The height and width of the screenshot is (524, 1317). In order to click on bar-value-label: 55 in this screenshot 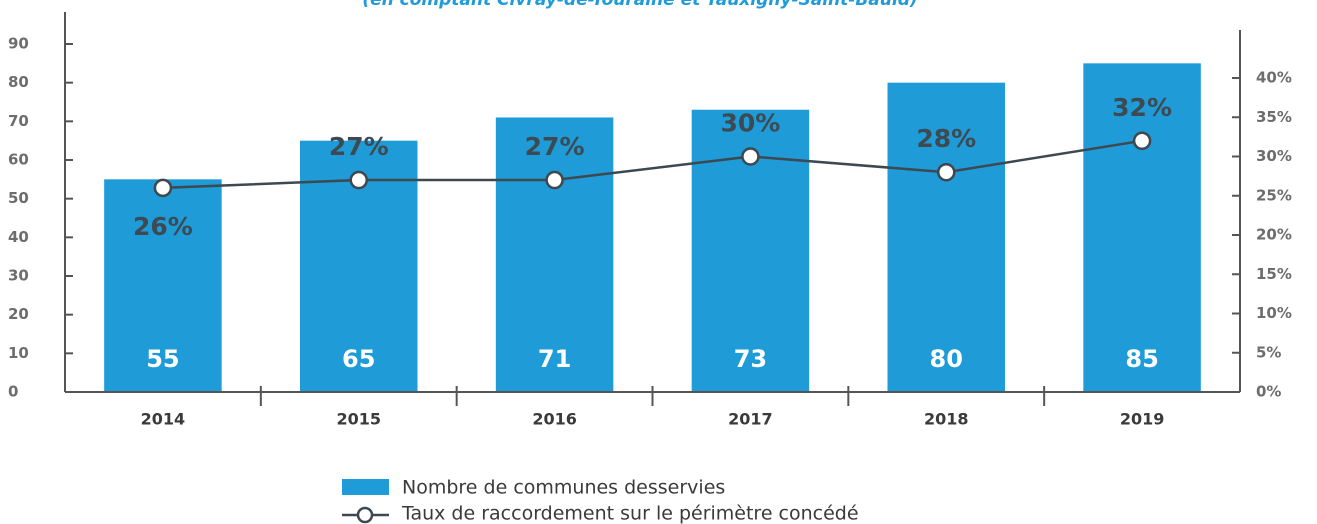, I will do `click(162, 359)`.